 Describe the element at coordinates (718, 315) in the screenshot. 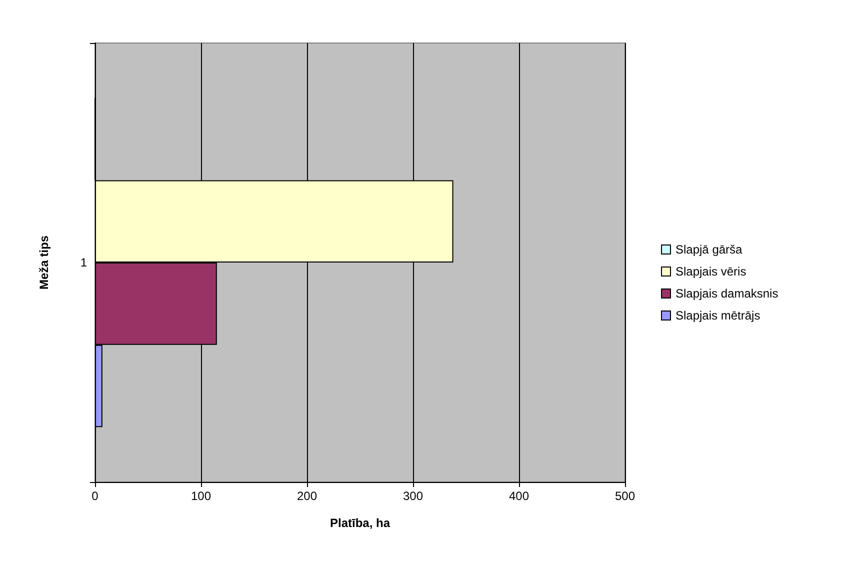

I see `legend-label: Slapjais mētrājs` at that location.